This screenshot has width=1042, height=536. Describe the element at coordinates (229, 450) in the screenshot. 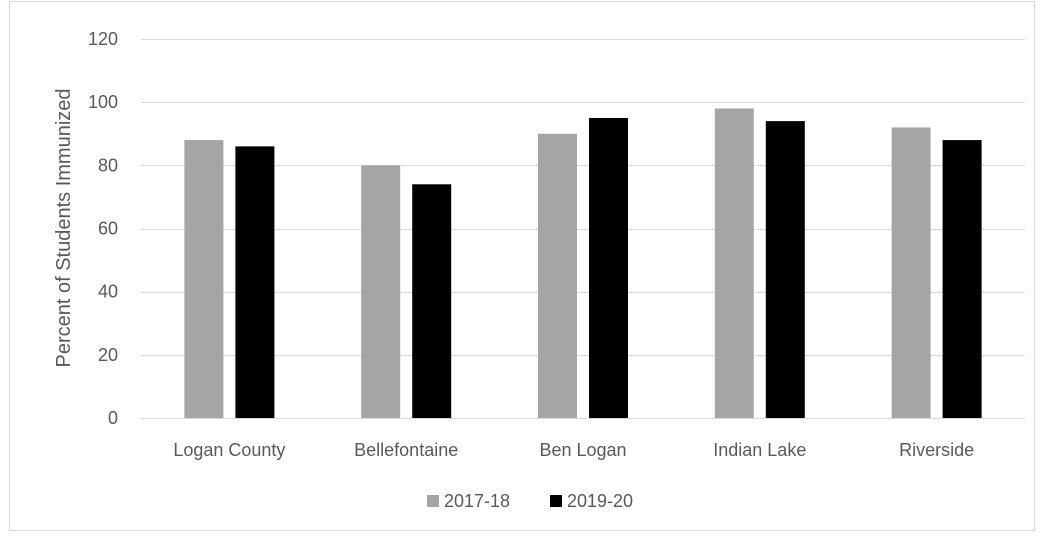

I see `x-tick-label: Logan County` at that location.